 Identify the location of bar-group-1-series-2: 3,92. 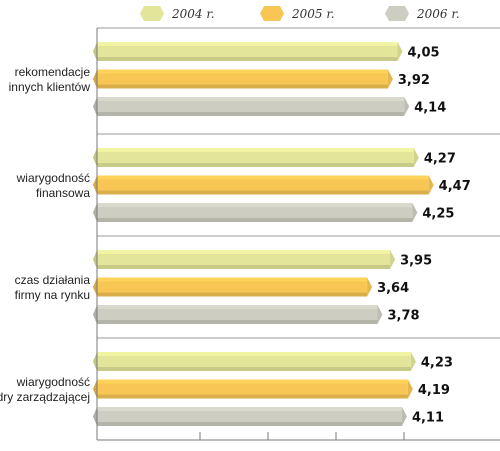
(261, 79).